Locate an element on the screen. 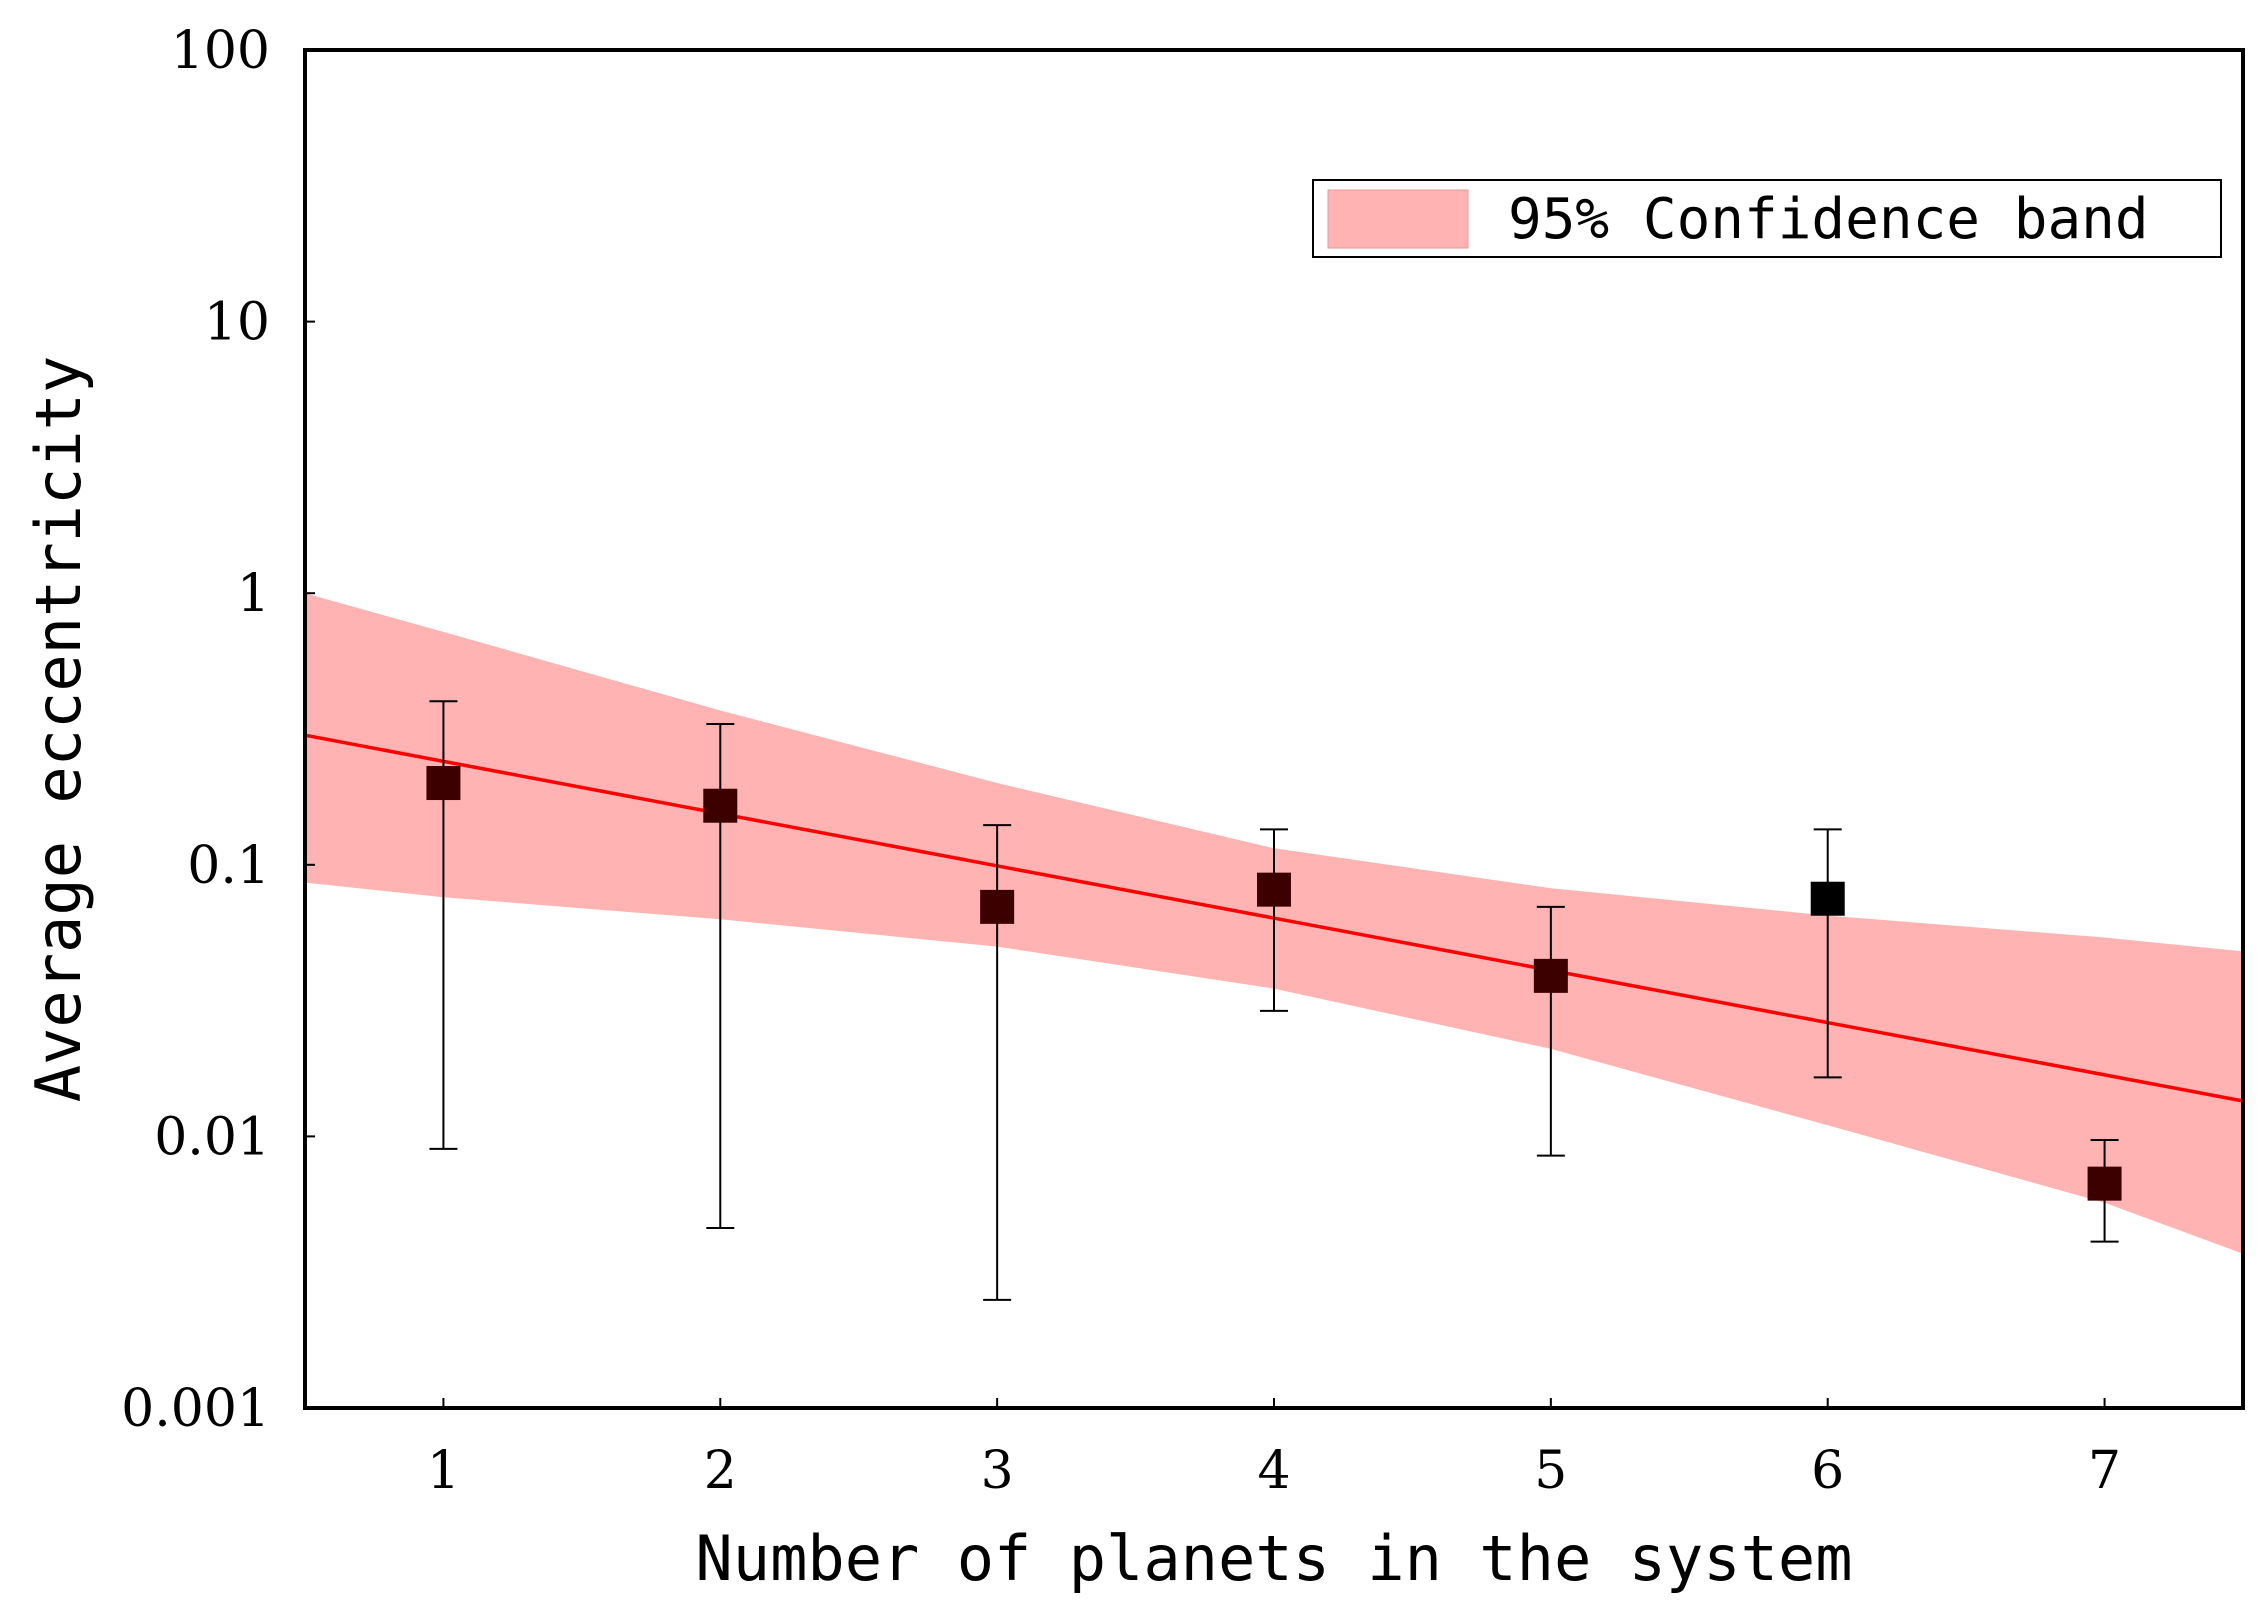 The height and width of the screenshot is (1613, 2263). legend: 95% Confidence band is located at coordinates (1767, 218).